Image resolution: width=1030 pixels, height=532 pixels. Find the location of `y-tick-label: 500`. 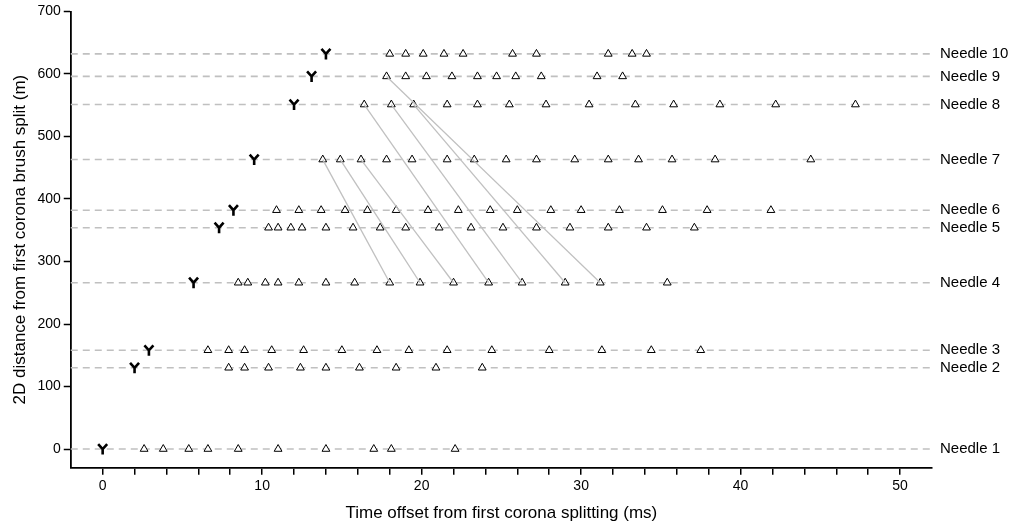

y-tick-label: 500 is located at coordinates (49, 135).